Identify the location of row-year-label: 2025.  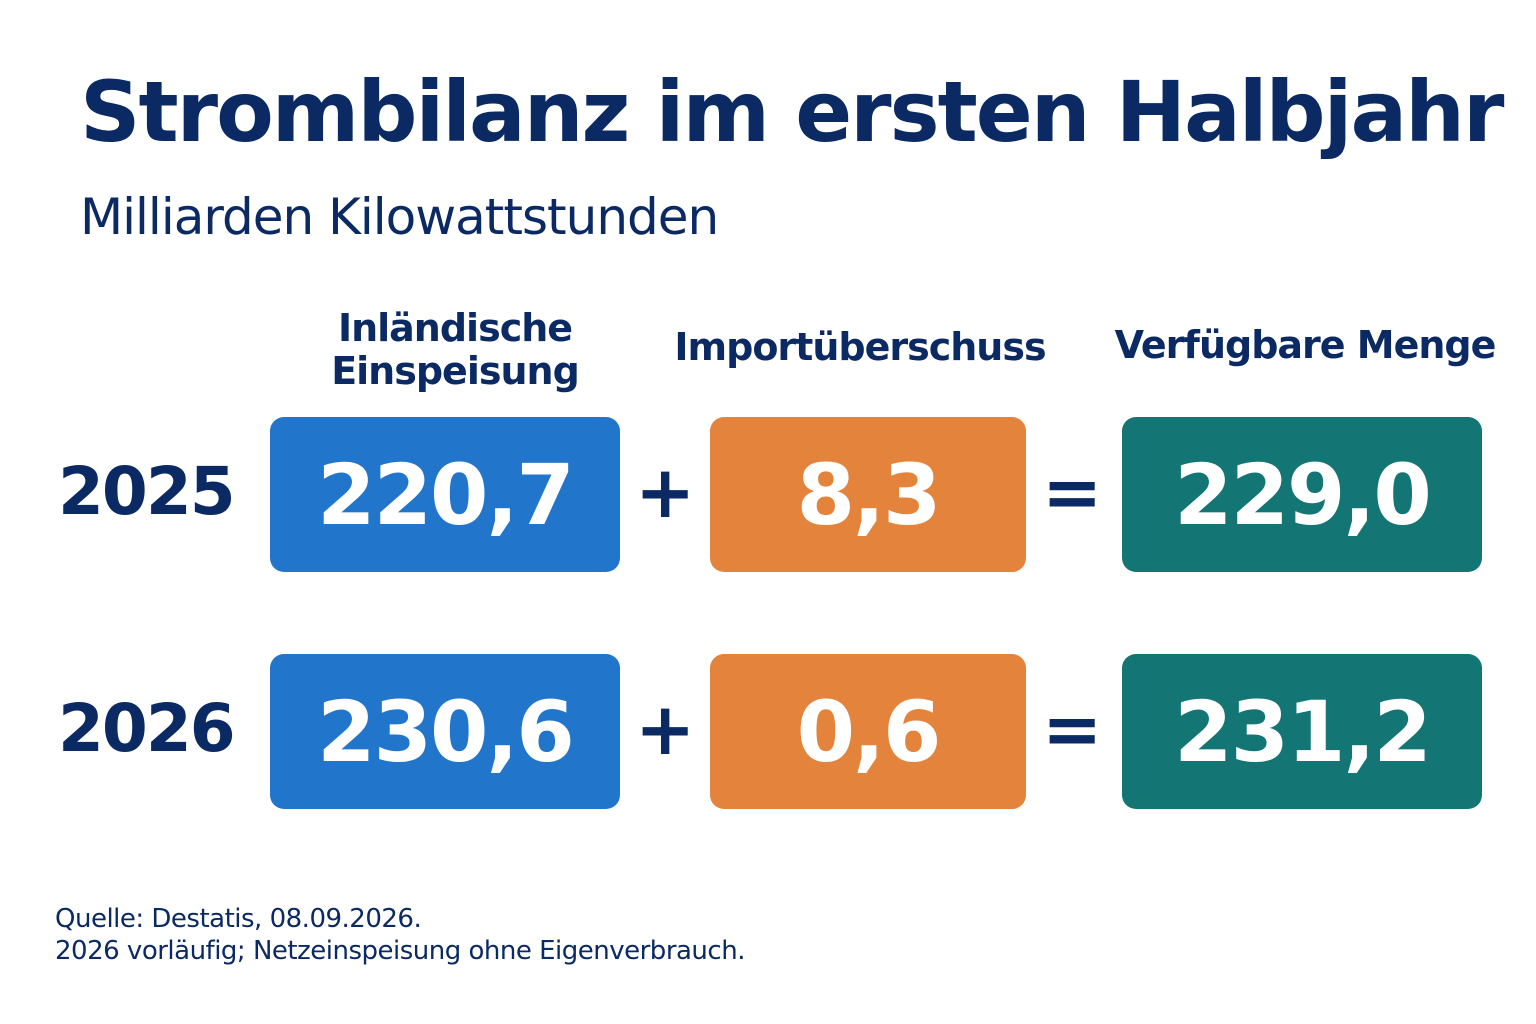
(147, 491).